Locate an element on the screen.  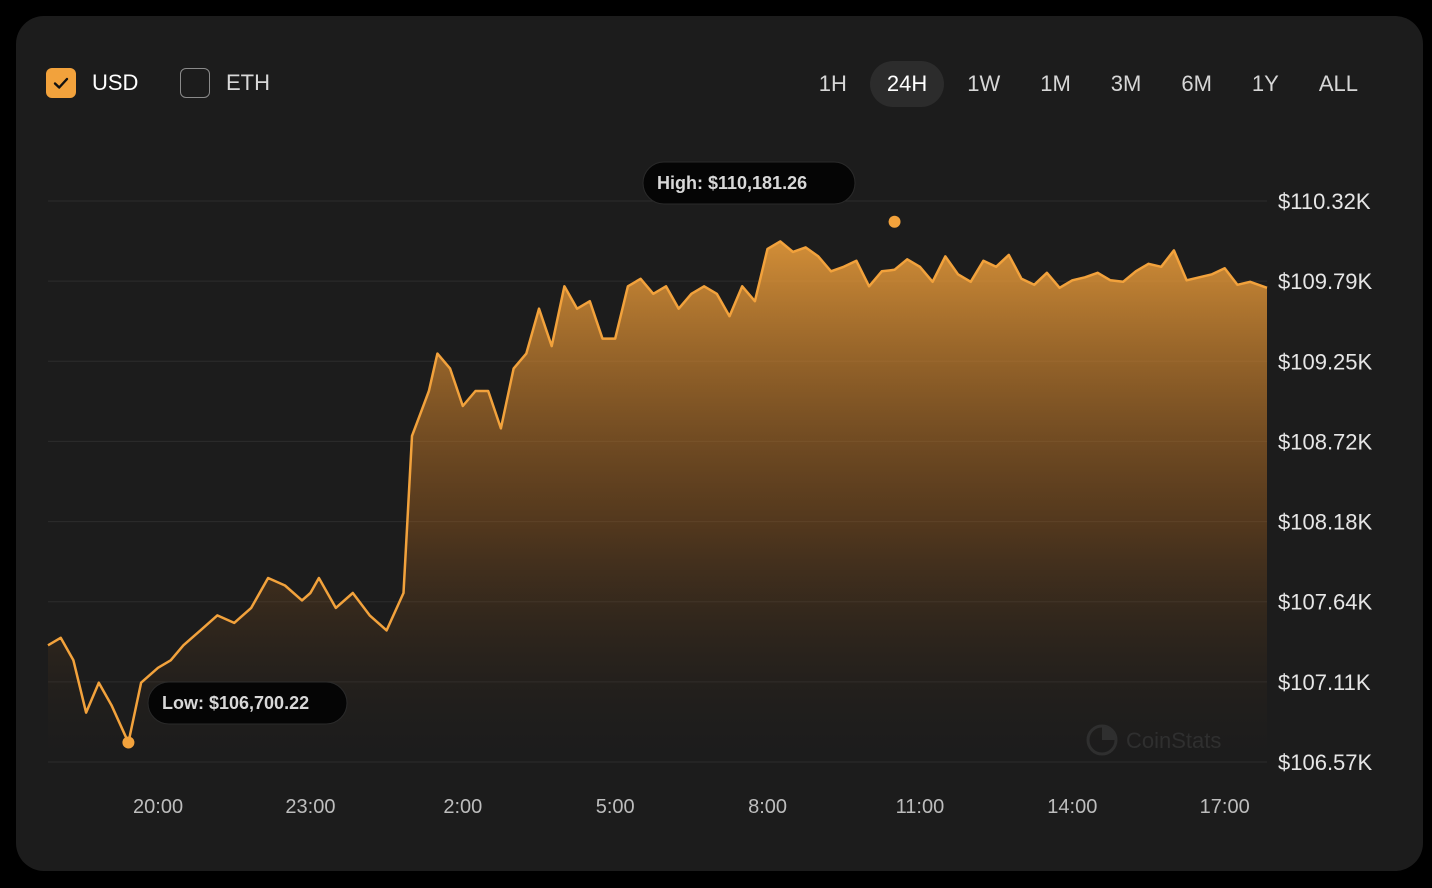
low-point is located at coordinates (128, 742).